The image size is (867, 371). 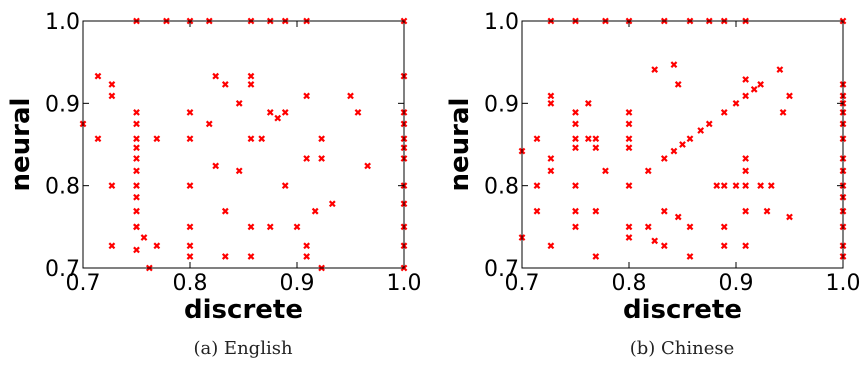 What do you see at coordinates (243, 348) in the screenshot?
I see `figure-caption: (a) English` at bounding box center [243, 348].